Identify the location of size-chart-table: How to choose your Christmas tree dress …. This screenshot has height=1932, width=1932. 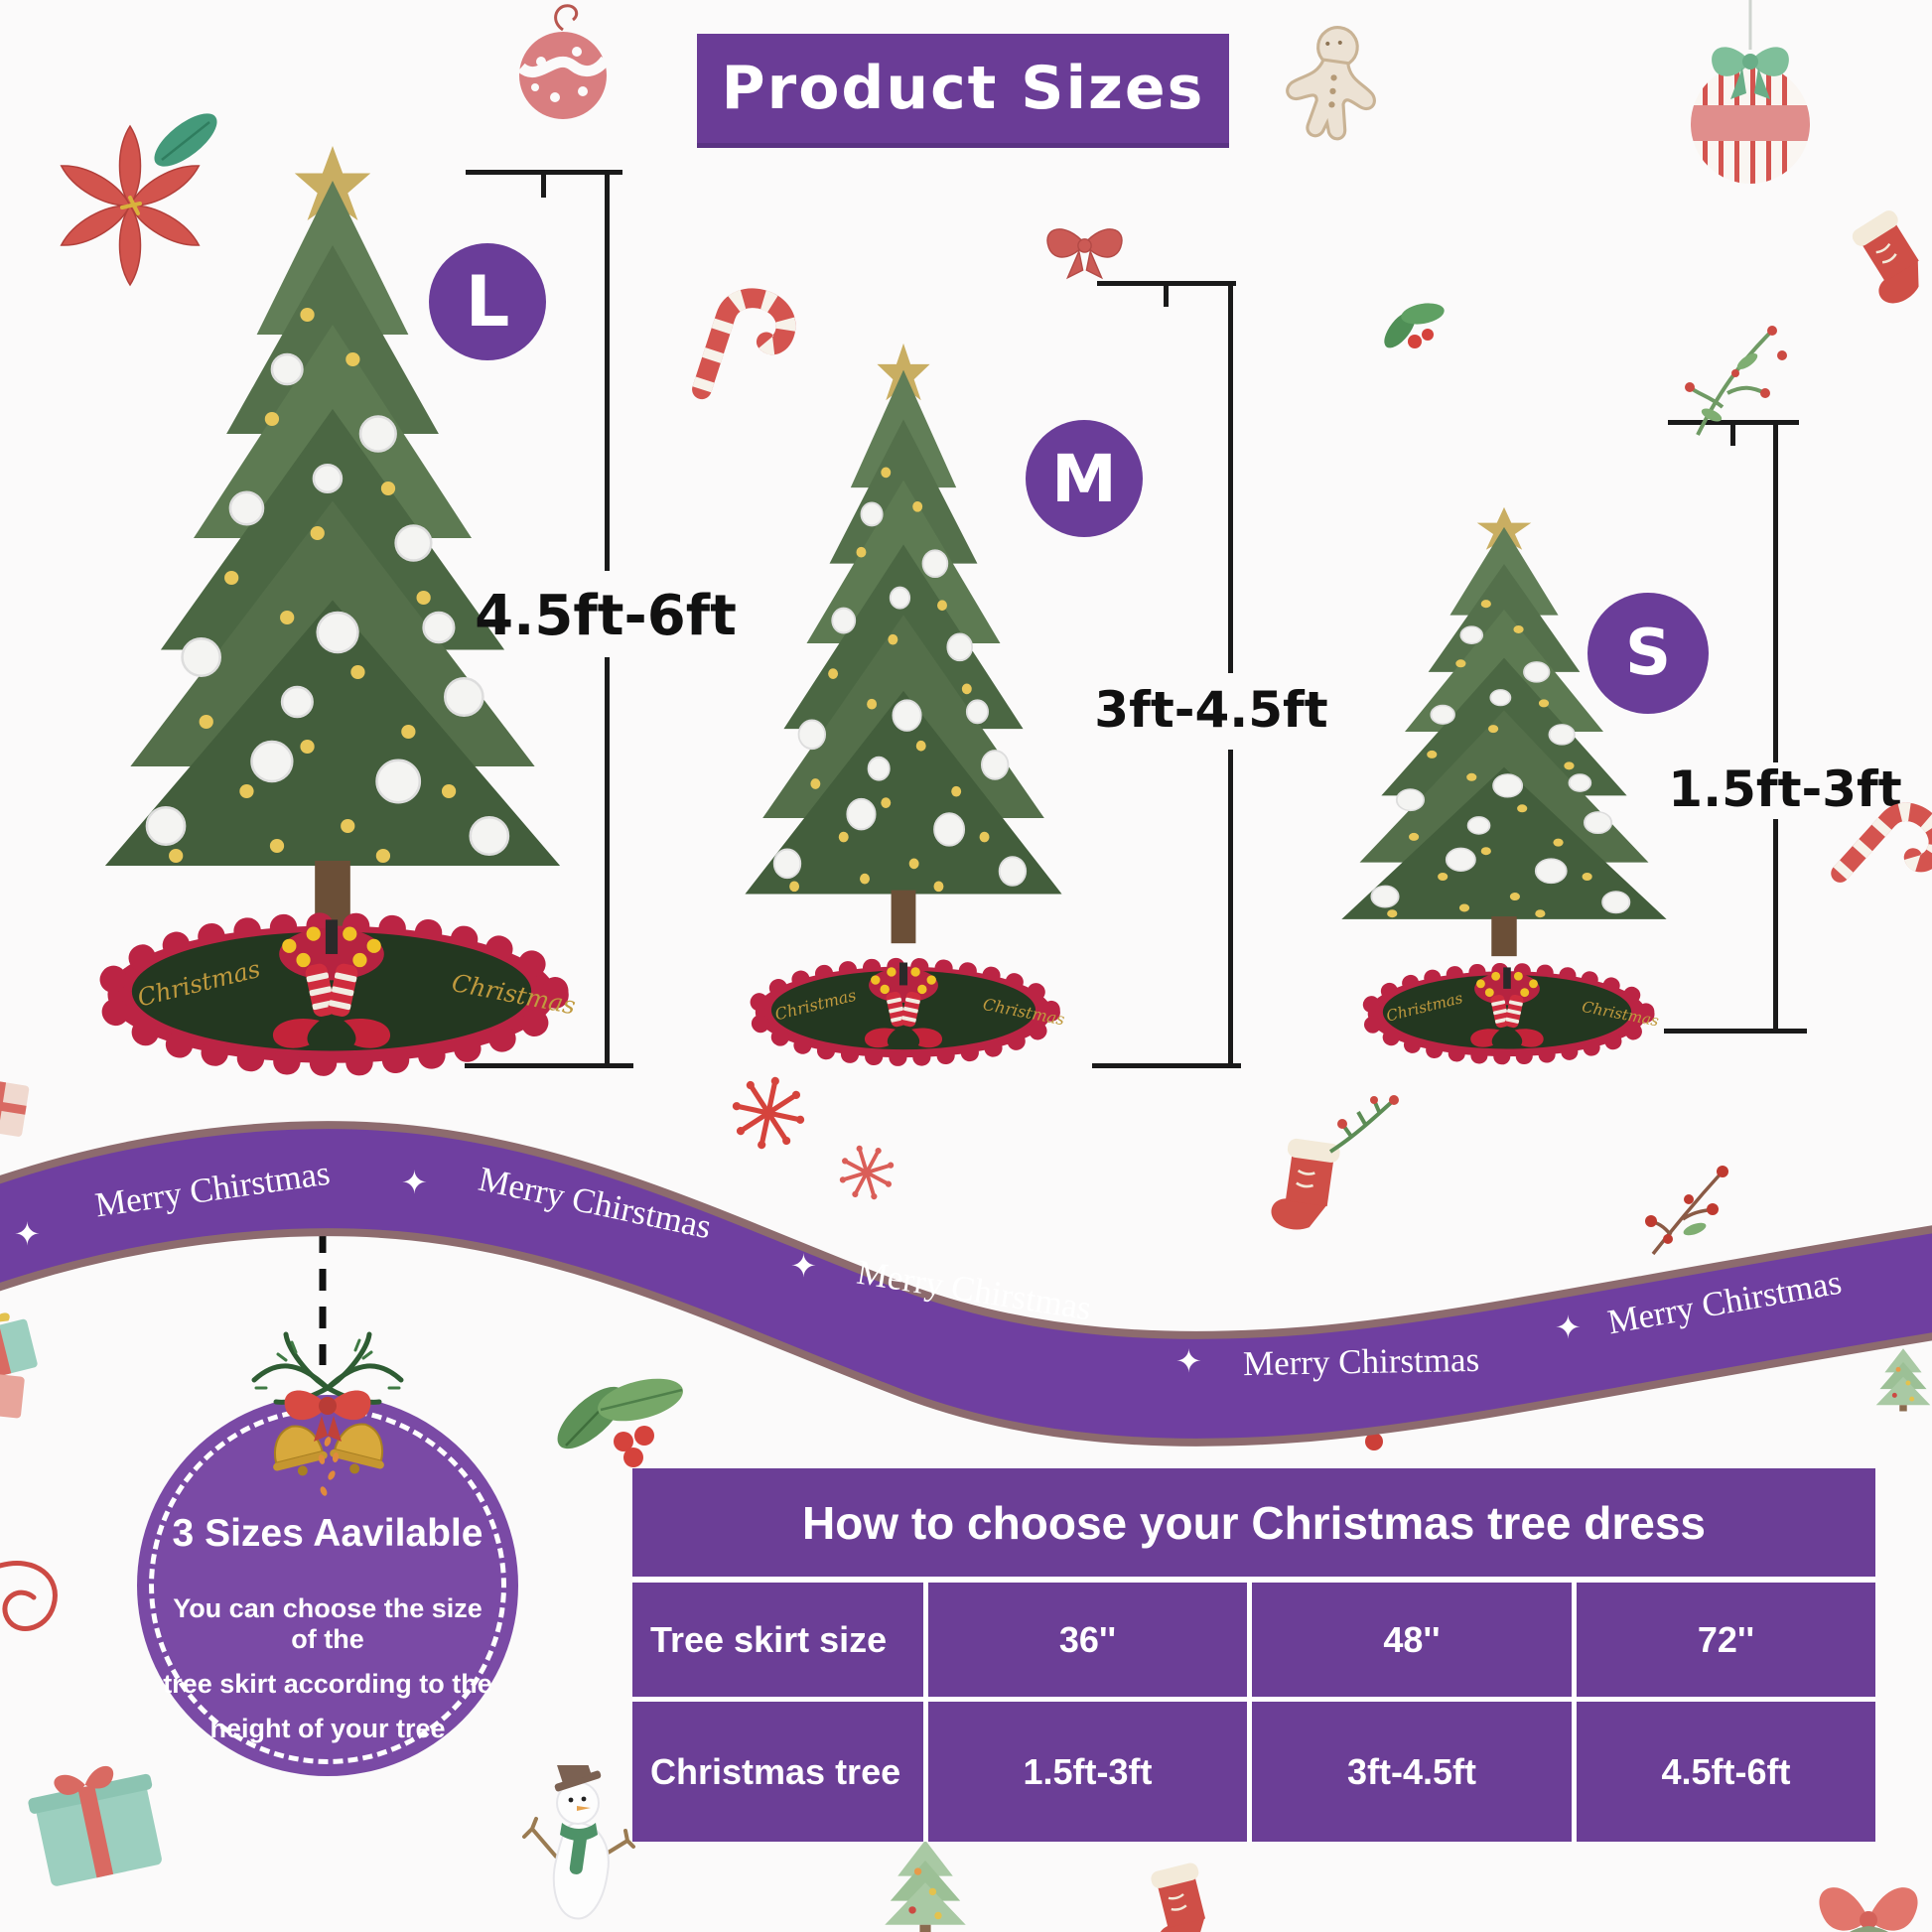
(1254, 1655).